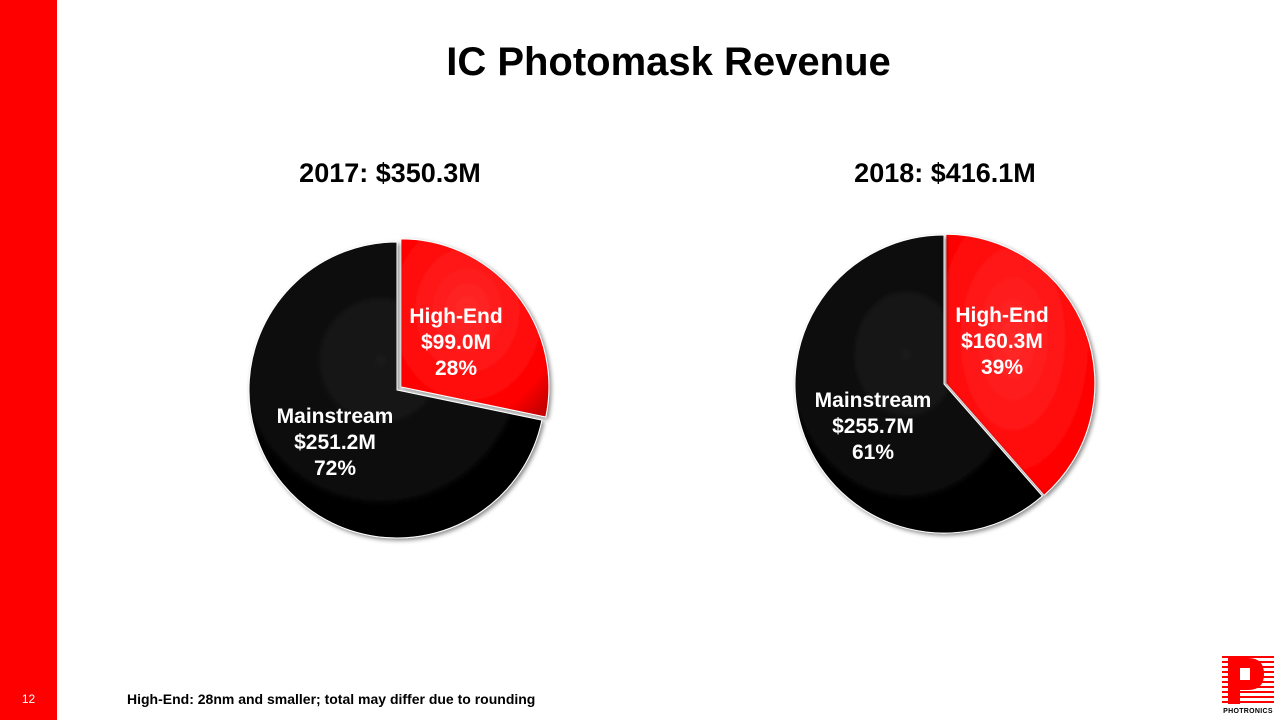  I want to click on pie-title-2018: 2018: $416.1M, so click(945, 173).